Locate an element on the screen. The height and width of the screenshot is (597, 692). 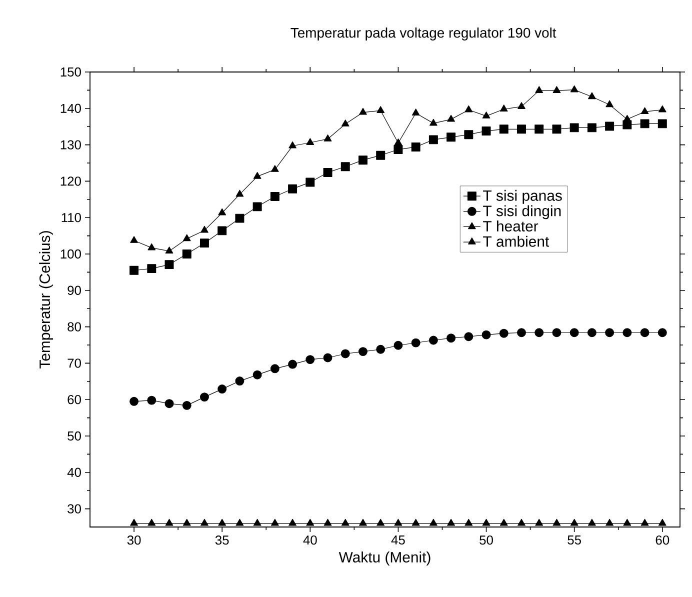
x-tick-label: 50 is located at coordinates (486, 540).